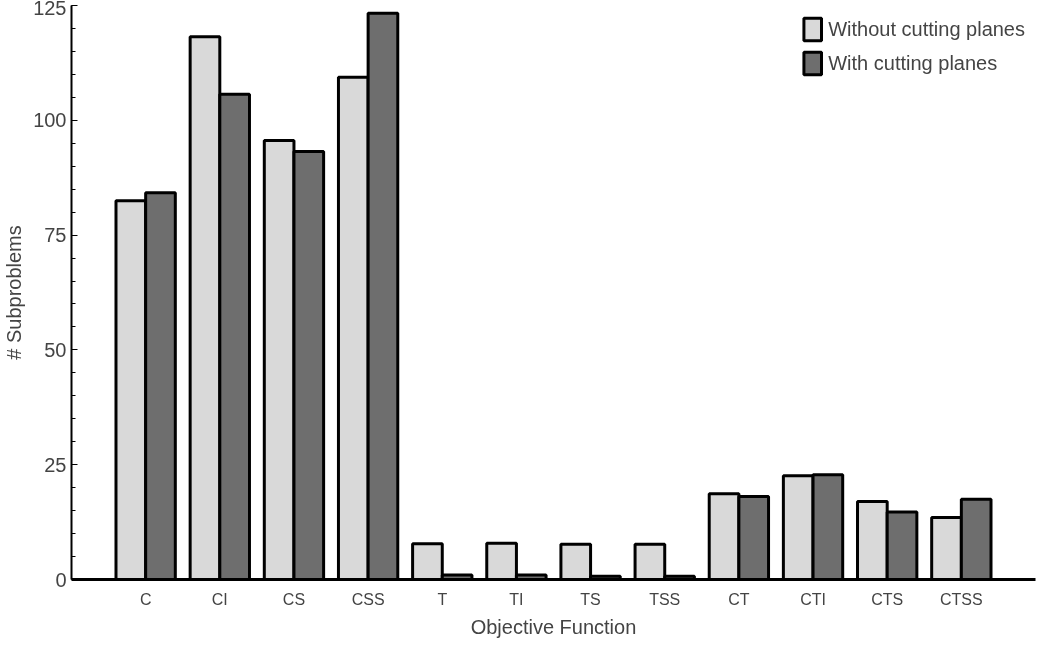 The height and width of the screenshot is (649, 1047). What do you see at coordinates (813, 599) in the screenshot?
I see `x-tick-label: CTI` at bounding box center [813, 599].